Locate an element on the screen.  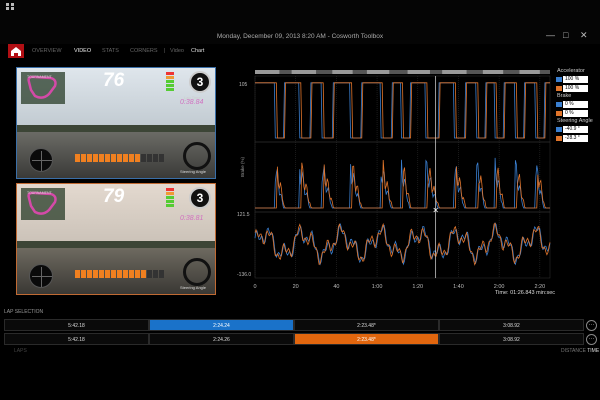
cursor-marker-icon is located at coordinates (435, 210).